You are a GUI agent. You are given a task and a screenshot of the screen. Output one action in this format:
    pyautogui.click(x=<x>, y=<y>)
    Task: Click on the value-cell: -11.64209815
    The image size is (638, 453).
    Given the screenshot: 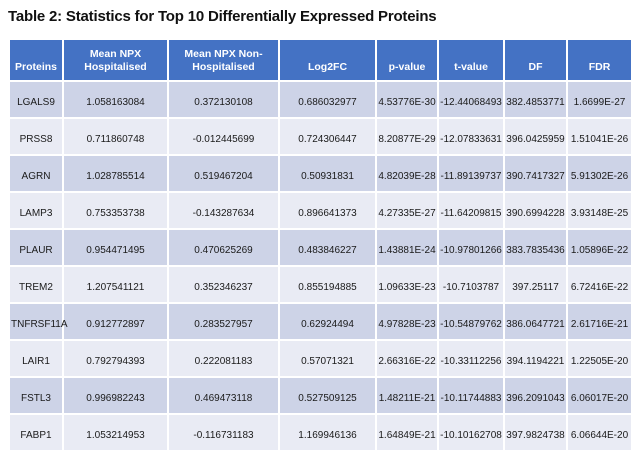 What is the action you would take?
    pyautogui.click(x=471, y=210)
    